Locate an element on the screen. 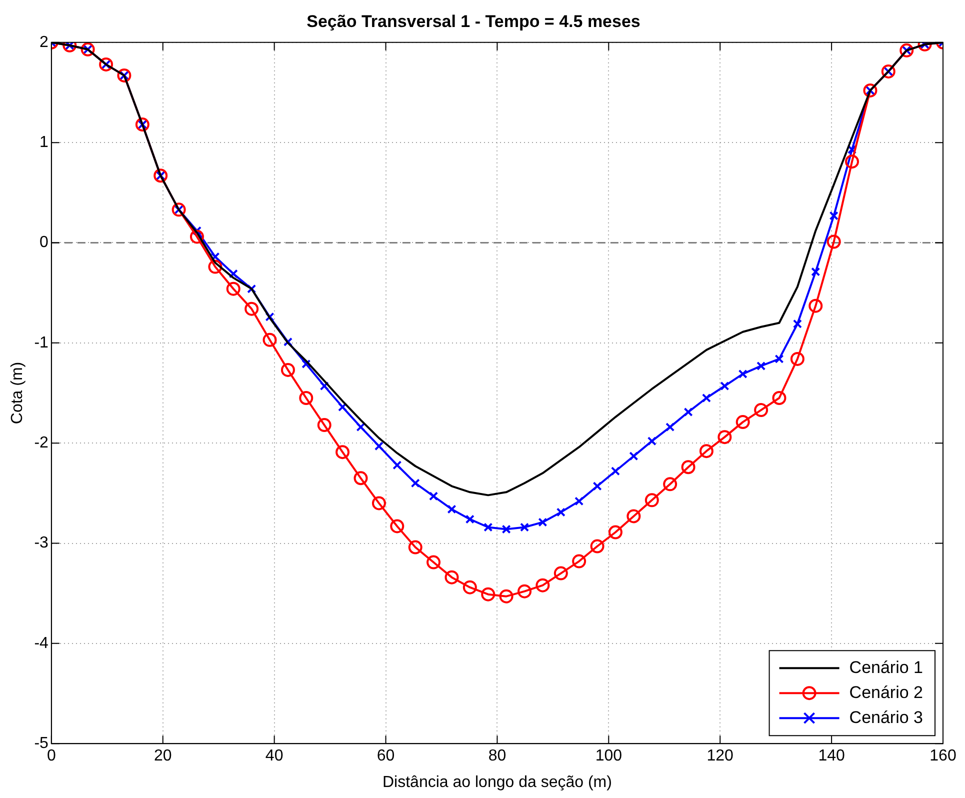 The width and height of the screenshot is (965, 798). legend-label: Cenário 1 is located at coordinates (886, 667).